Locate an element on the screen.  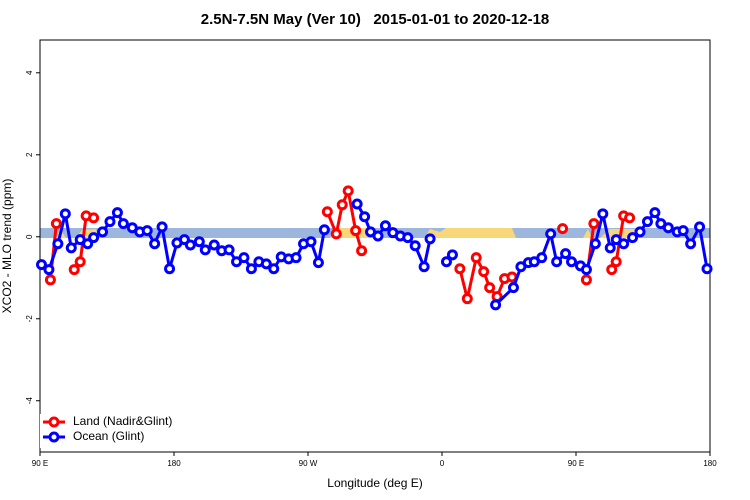
legend-label: Land (Nadir&Glint) is located at coordinates (122, 421).